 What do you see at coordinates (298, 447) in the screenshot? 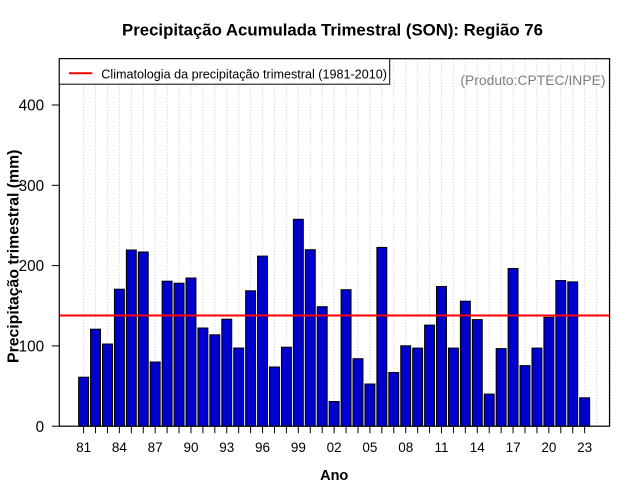
I see `svg-text: 99` at bounding box center [298, 447].